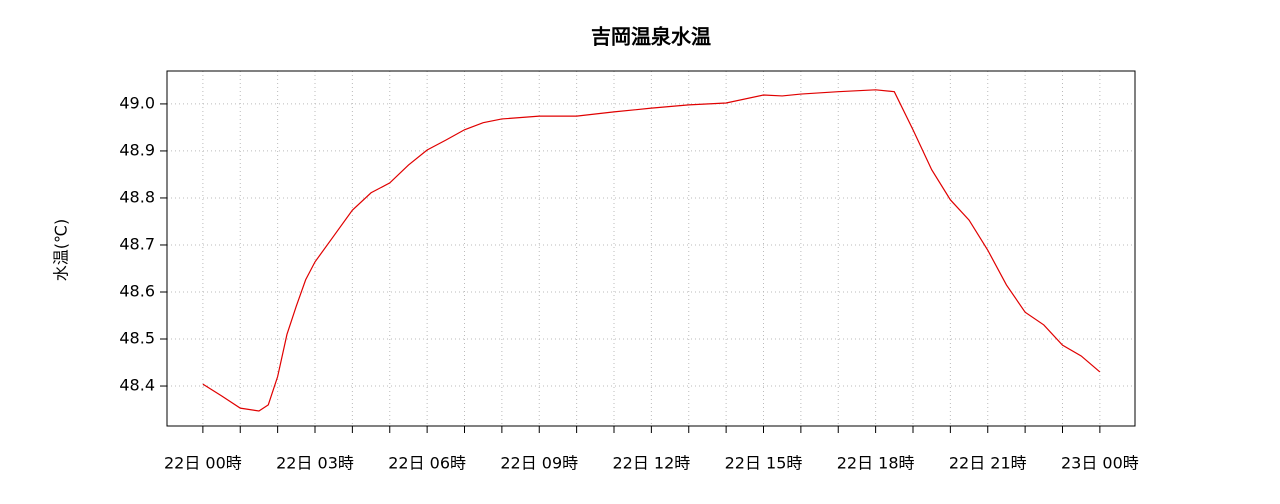 This screenshot has width=1280, height=504. I want to click on x-tick-label: 22日 00時, so click(203, 463).